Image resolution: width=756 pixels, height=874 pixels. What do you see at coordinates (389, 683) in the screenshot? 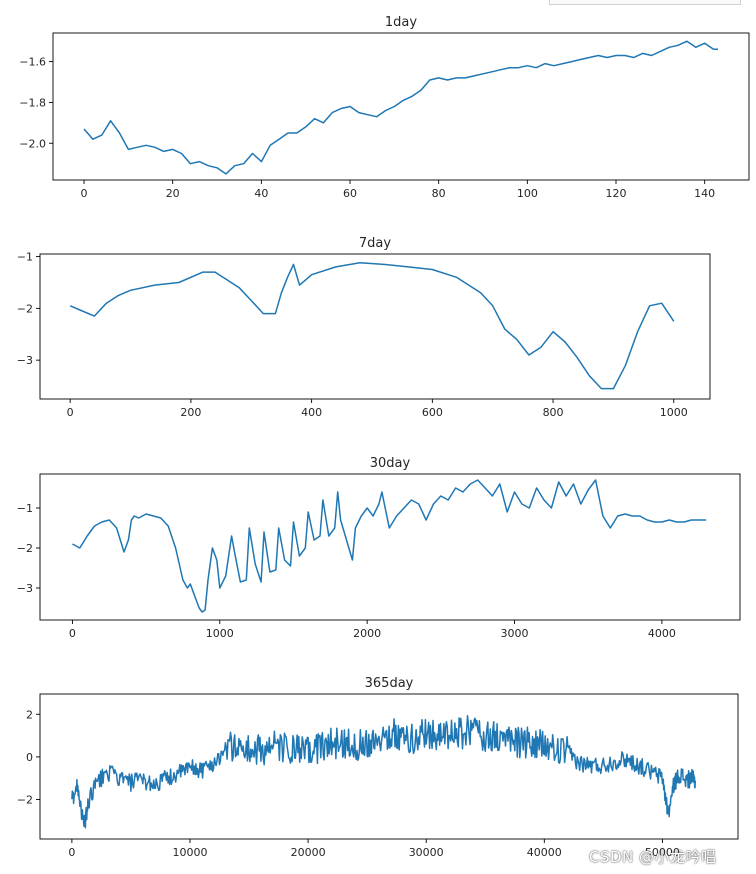
I see `chart-title: 365day` at bounding box center [389, 683].